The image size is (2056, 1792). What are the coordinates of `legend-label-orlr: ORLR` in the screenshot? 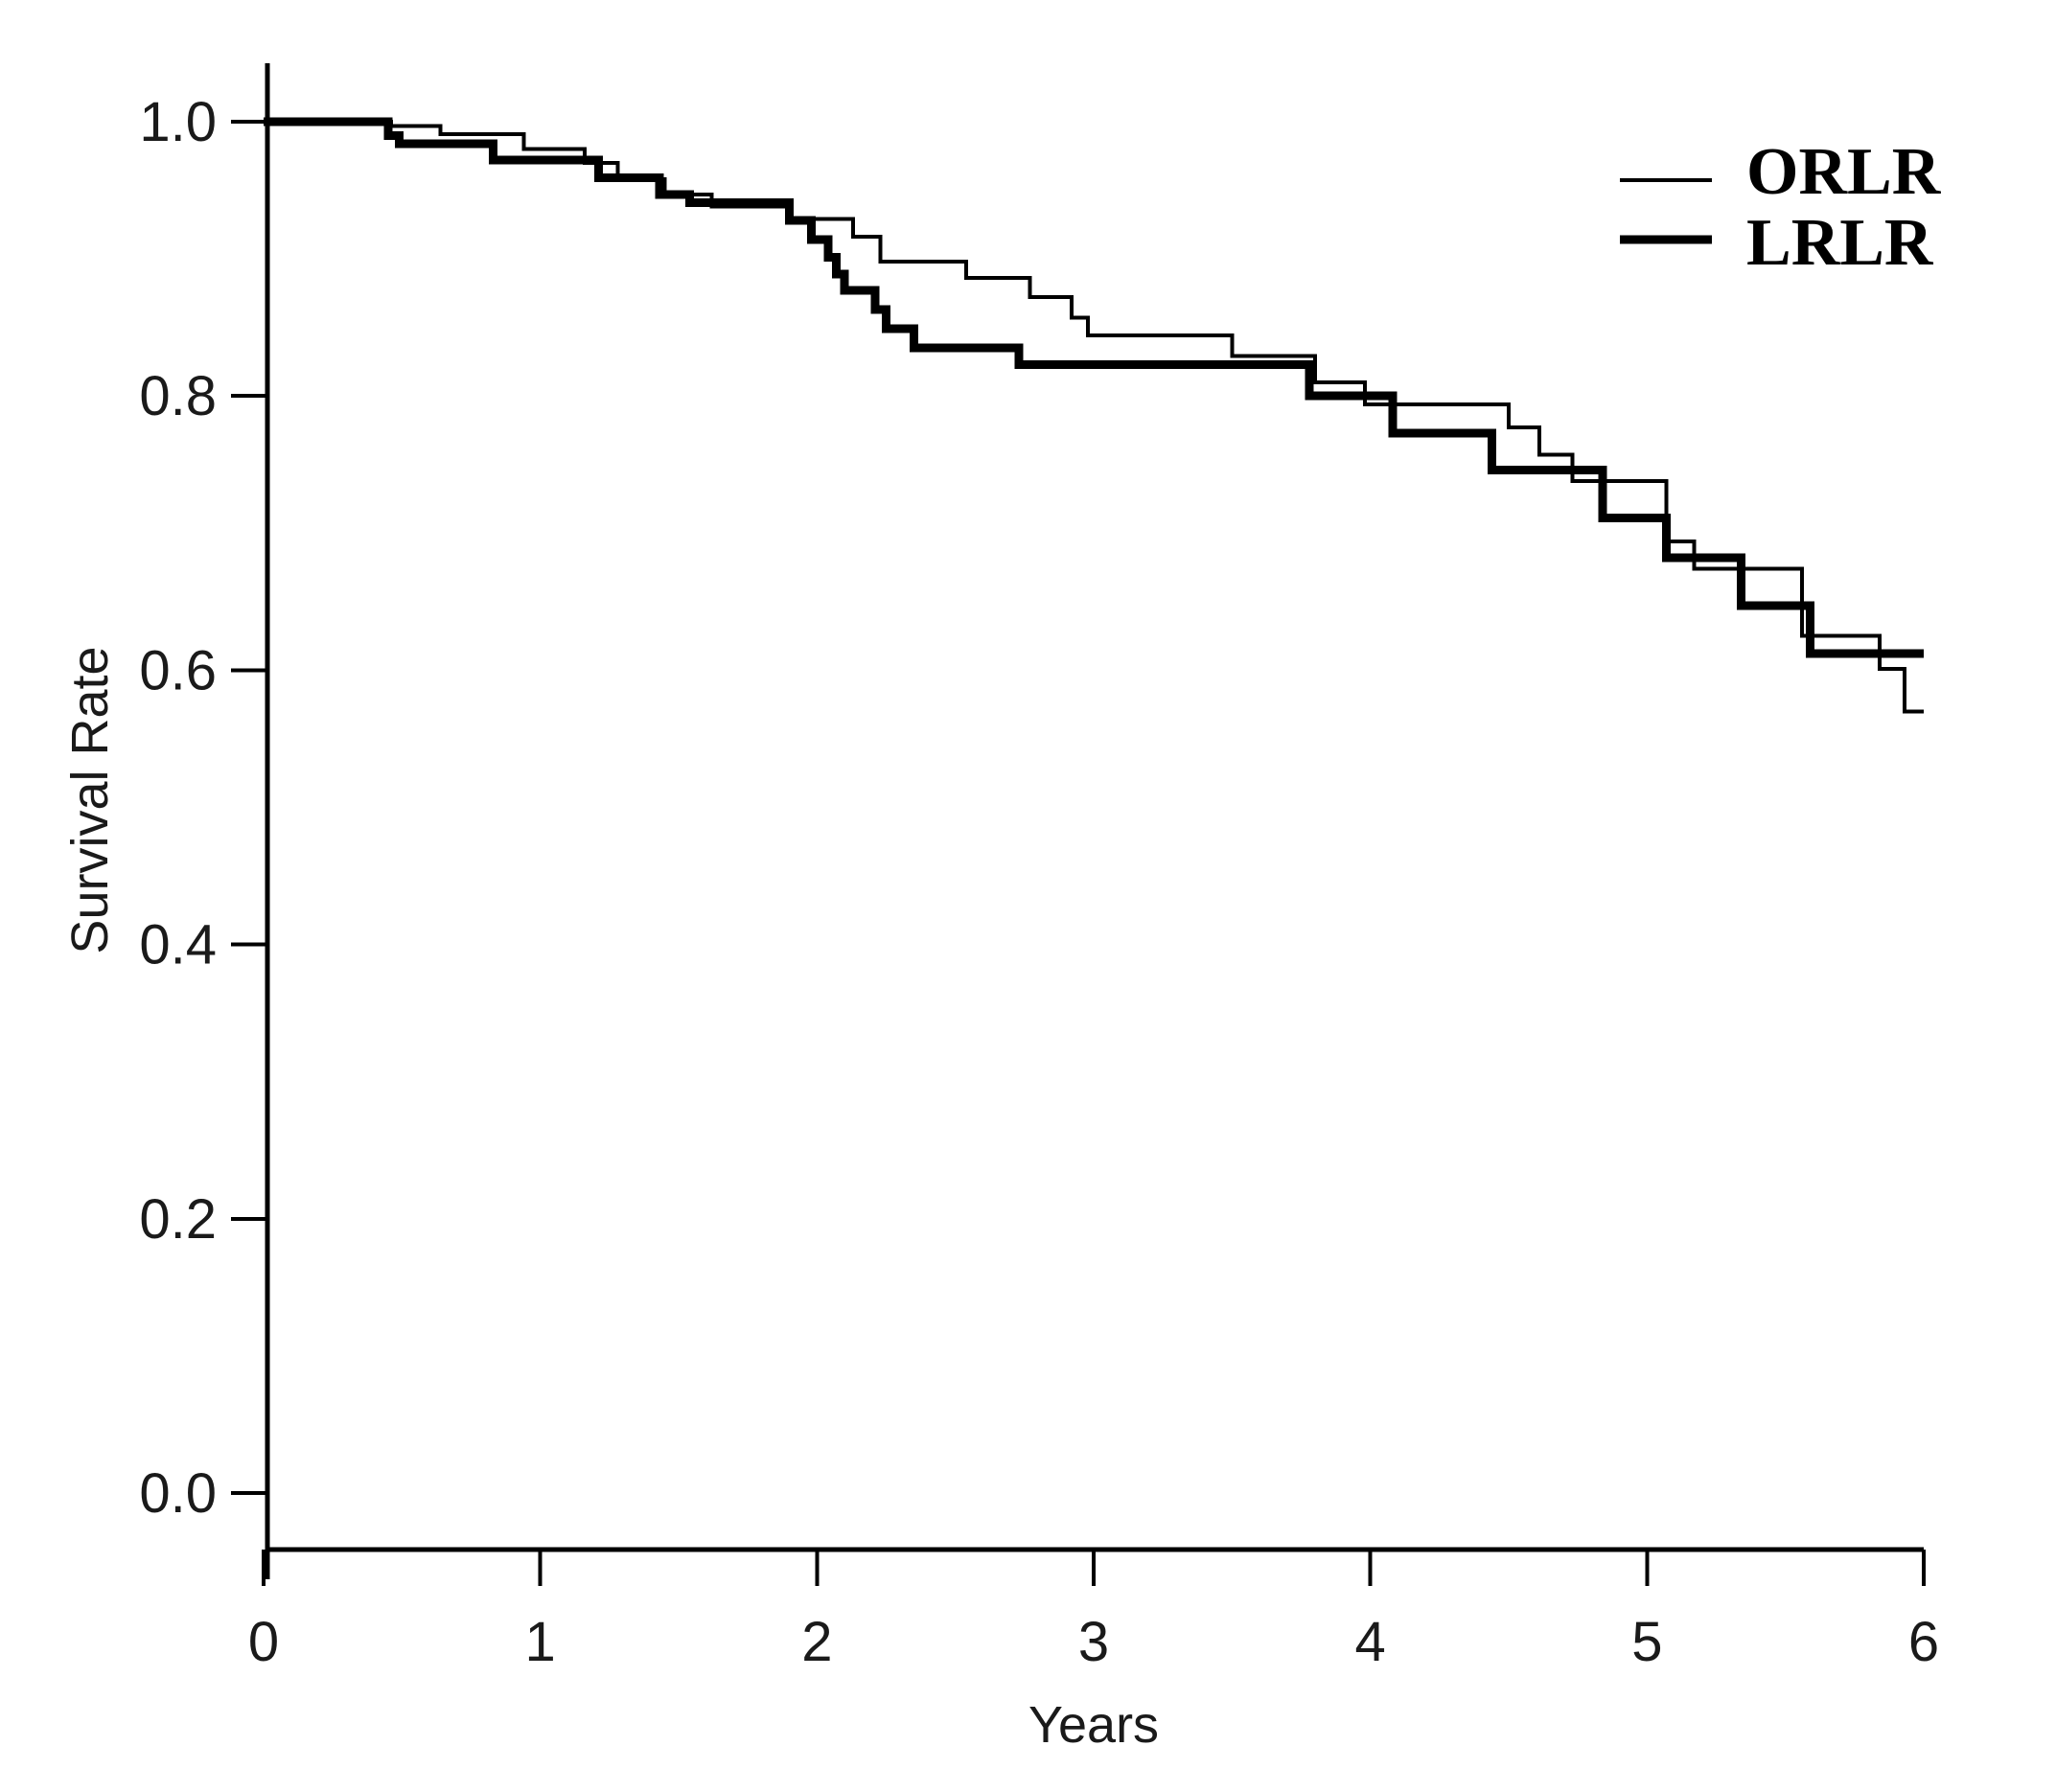 It's located at (1844, 172).